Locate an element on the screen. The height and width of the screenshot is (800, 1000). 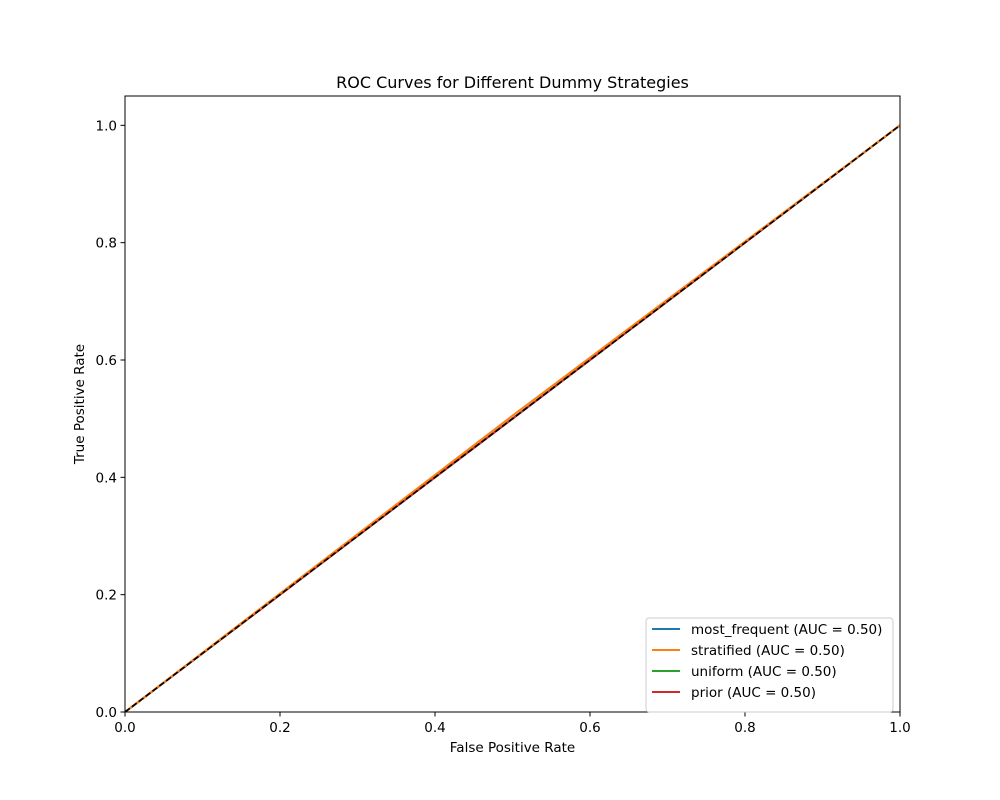
y-tick-label: 0.4 is located at coordinates (106, 478).